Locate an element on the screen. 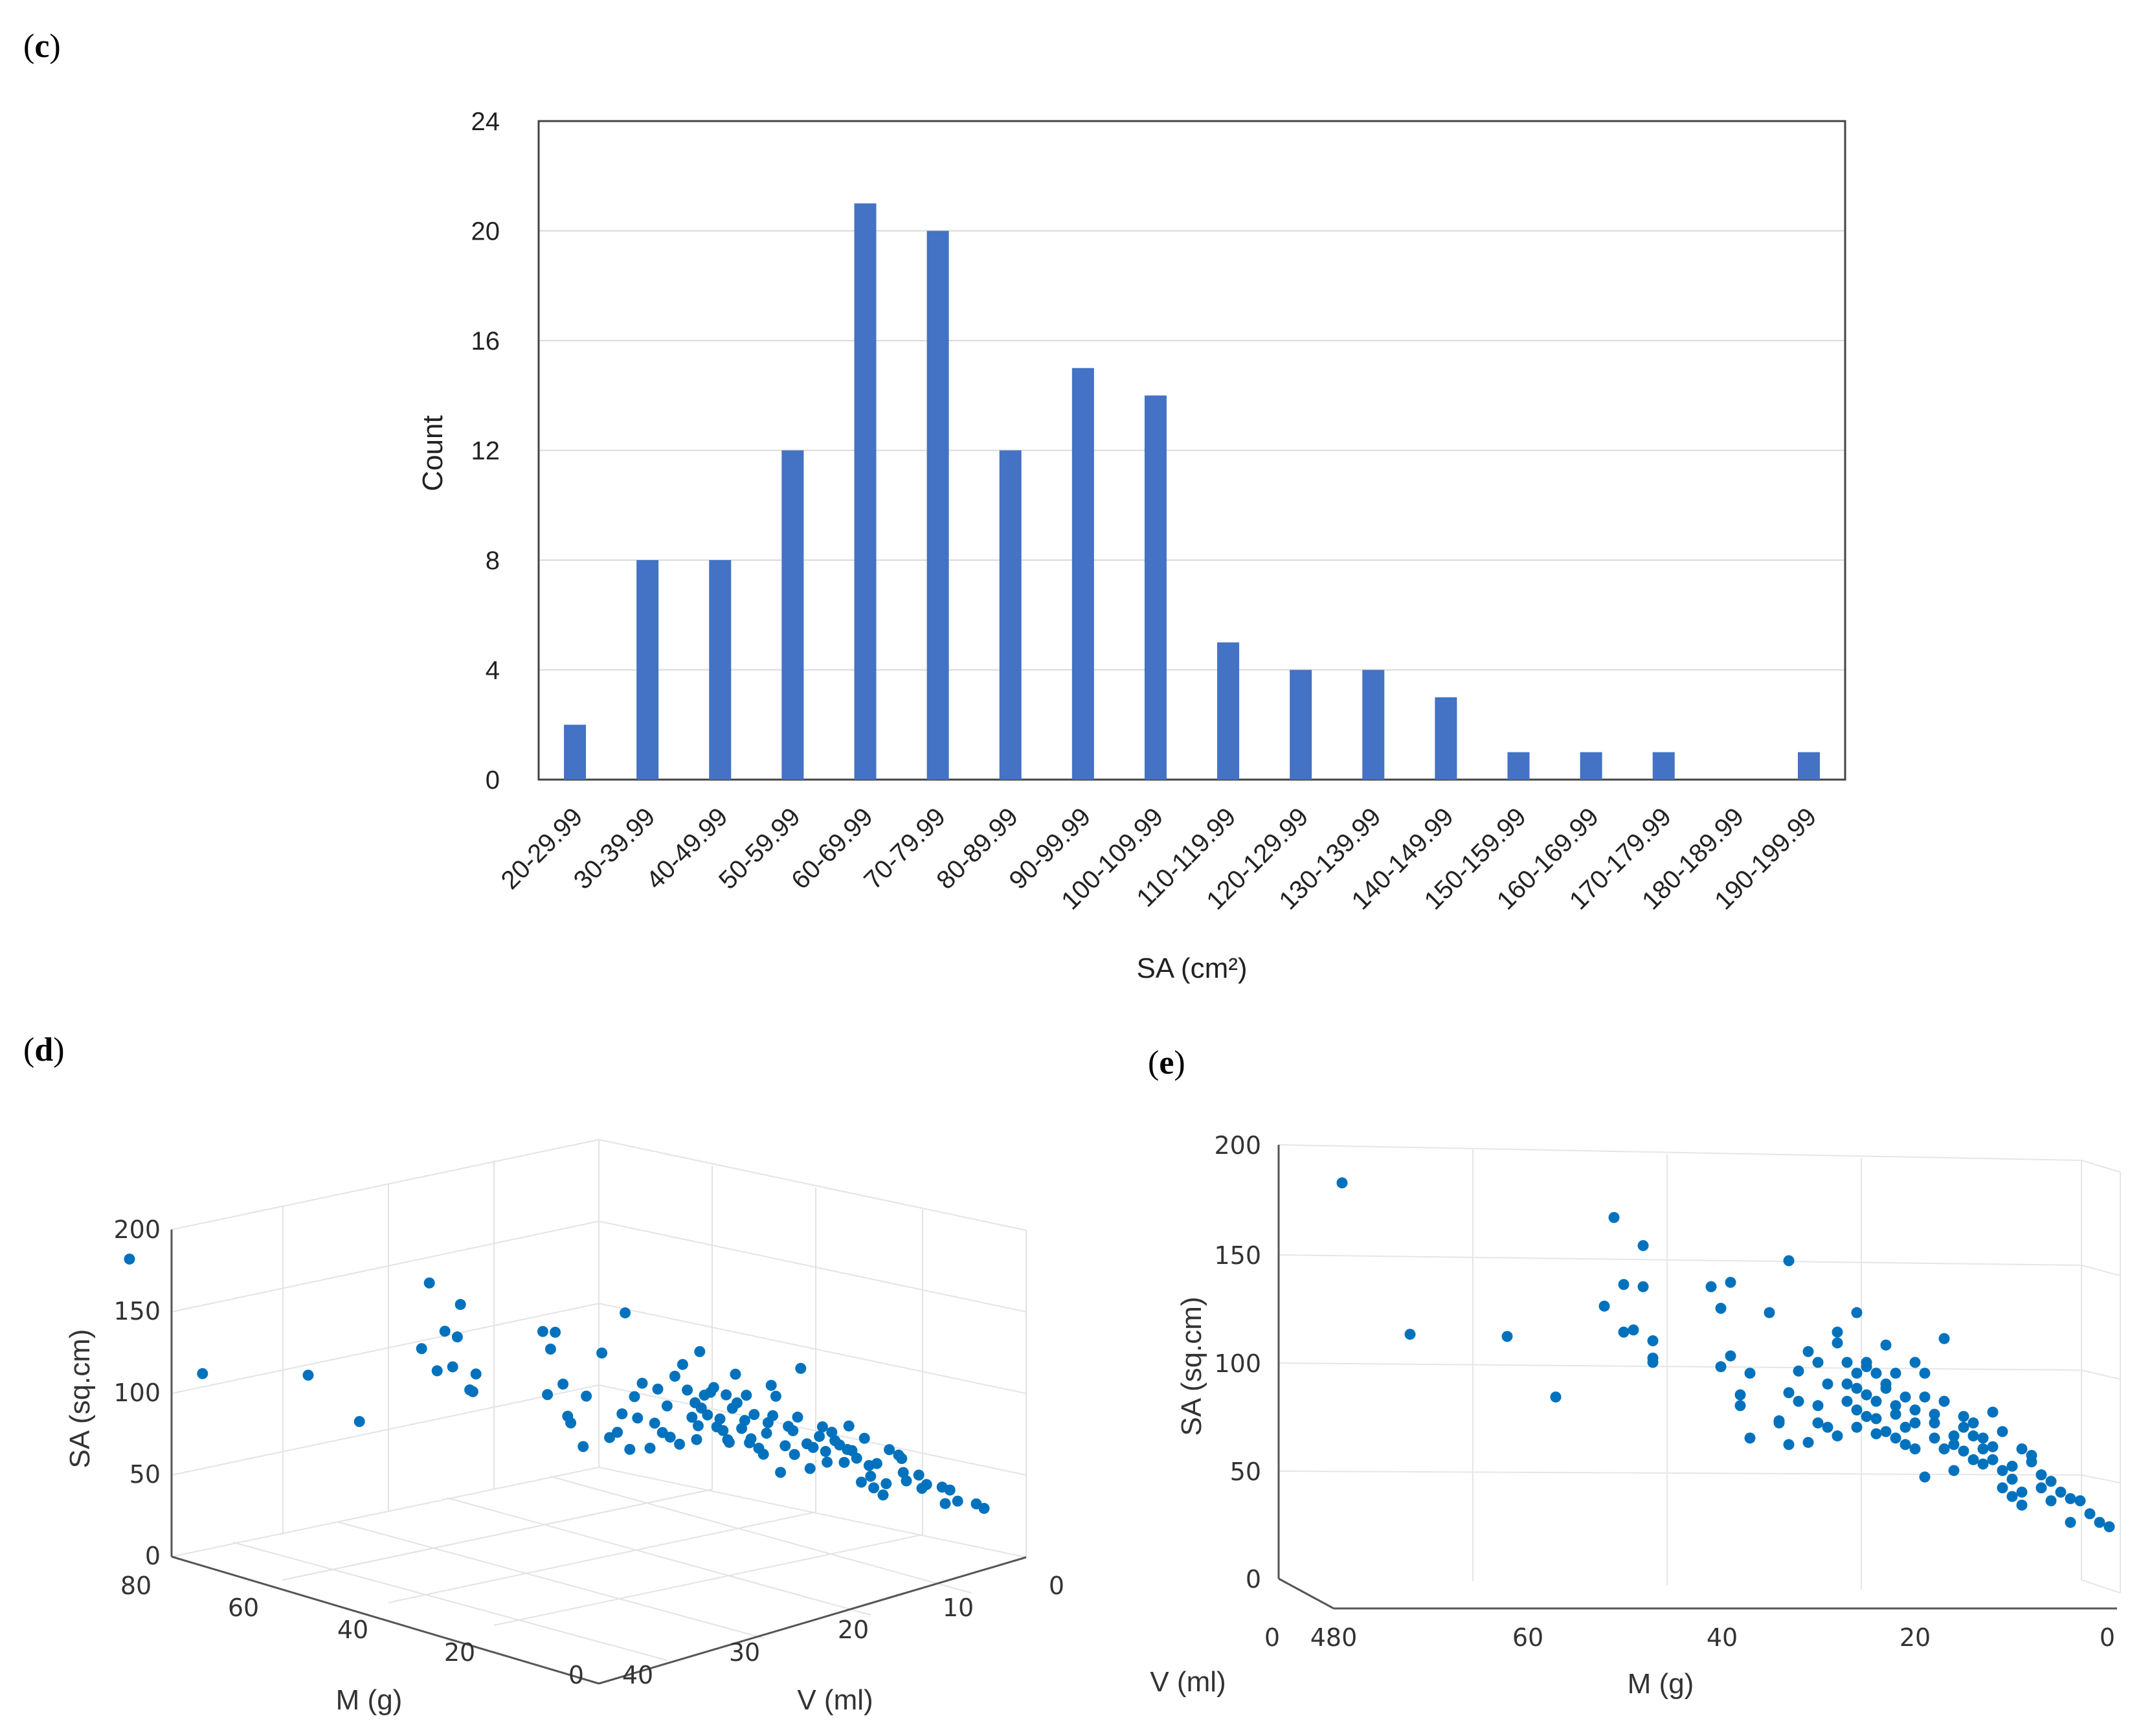  panel-label-e: (e) is located at coordinates (1167, 1063).